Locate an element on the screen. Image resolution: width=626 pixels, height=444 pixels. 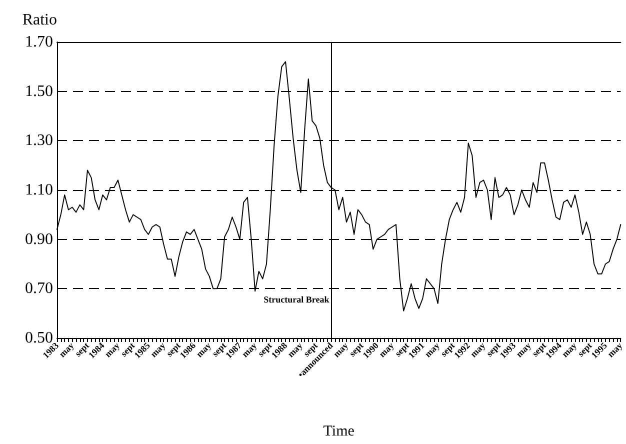
y-tick-label: 0.90 is located at coordinates (39, 239).